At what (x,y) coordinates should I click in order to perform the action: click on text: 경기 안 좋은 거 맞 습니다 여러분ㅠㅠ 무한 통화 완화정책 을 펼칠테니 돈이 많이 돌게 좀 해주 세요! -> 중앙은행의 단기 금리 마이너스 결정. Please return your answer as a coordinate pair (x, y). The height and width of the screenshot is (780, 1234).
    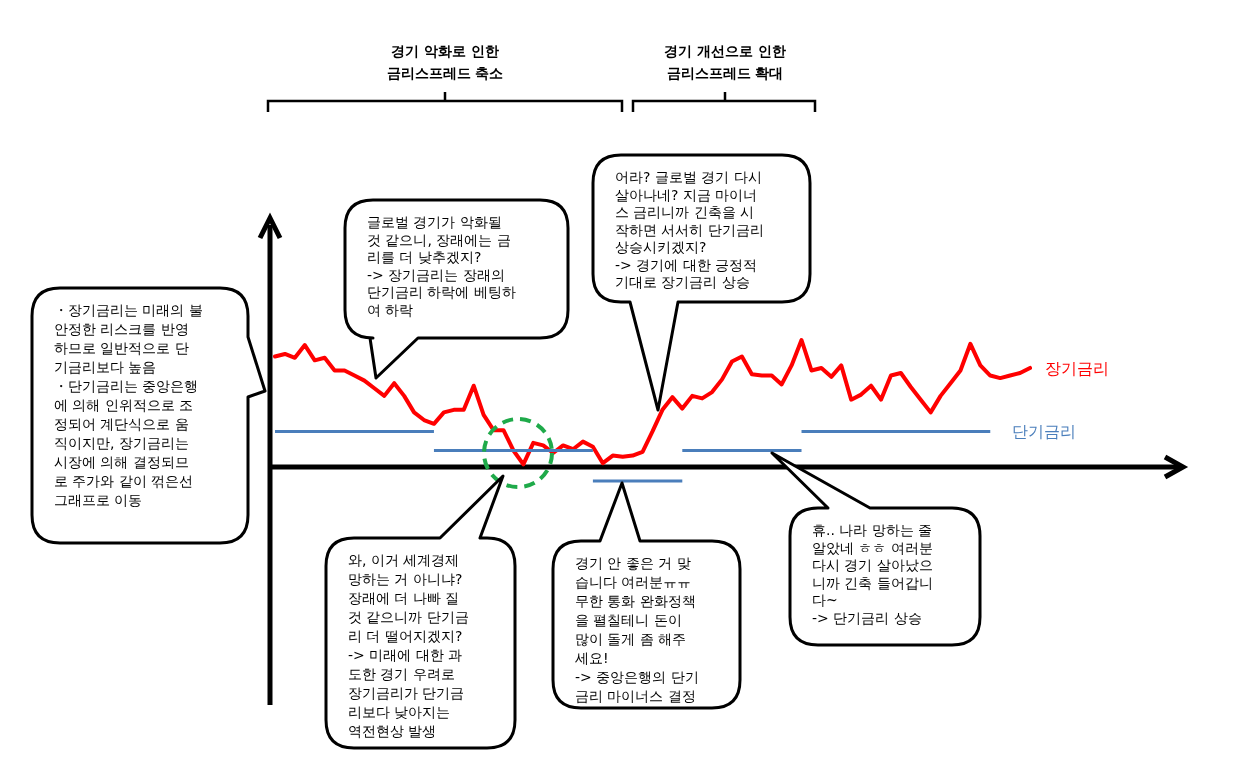
    Looking at the image, I should click on (637, 629).